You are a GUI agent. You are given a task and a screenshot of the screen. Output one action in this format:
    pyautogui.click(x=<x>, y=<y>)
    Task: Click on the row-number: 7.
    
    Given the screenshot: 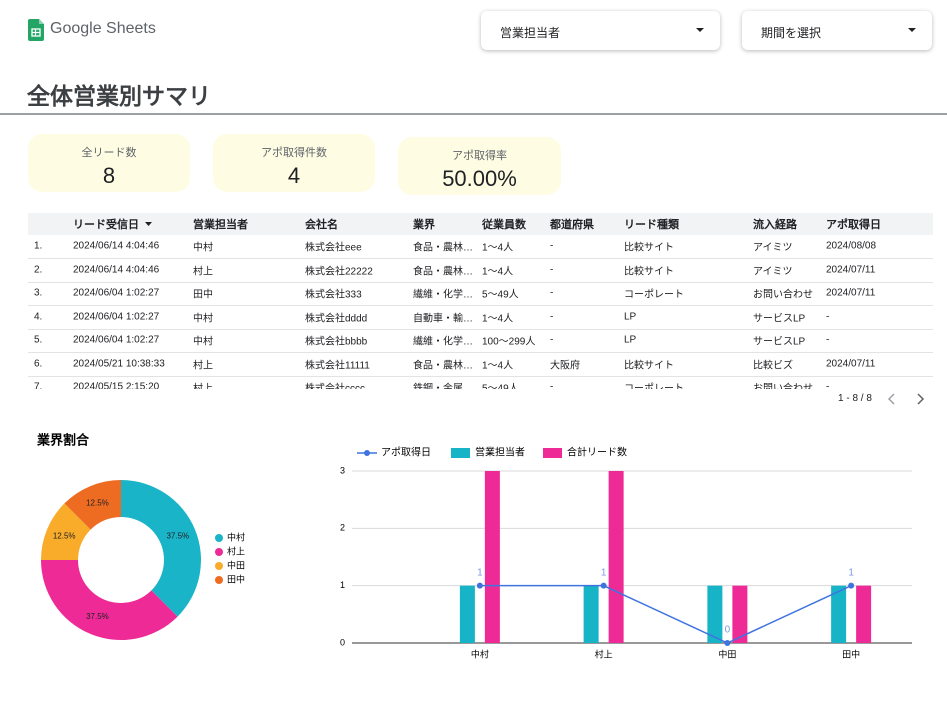 What is the action you would take?
    pyautogui.click(x=38, y=385)
    